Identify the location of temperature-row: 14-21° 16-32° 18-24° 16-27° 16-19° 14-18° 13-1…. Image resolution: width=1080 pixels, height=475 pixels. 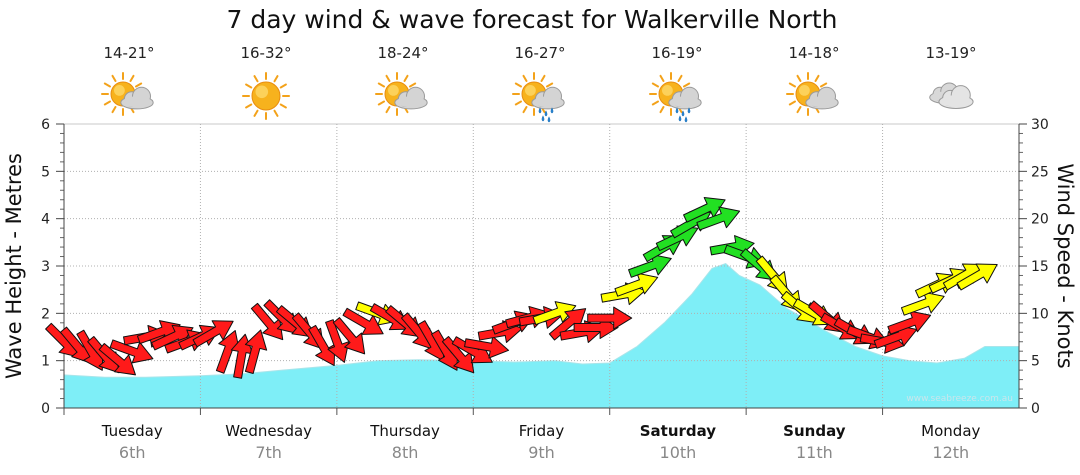
(539, 53).